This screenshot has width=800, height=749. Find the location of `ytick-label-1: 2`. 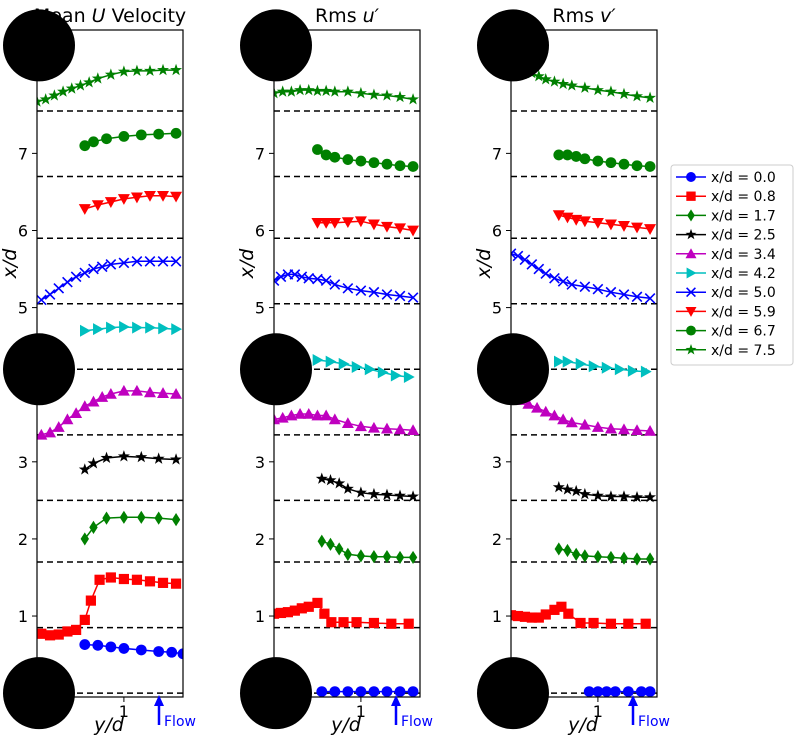

ytick-label-1: 2 is located at coordinates (23, 539).